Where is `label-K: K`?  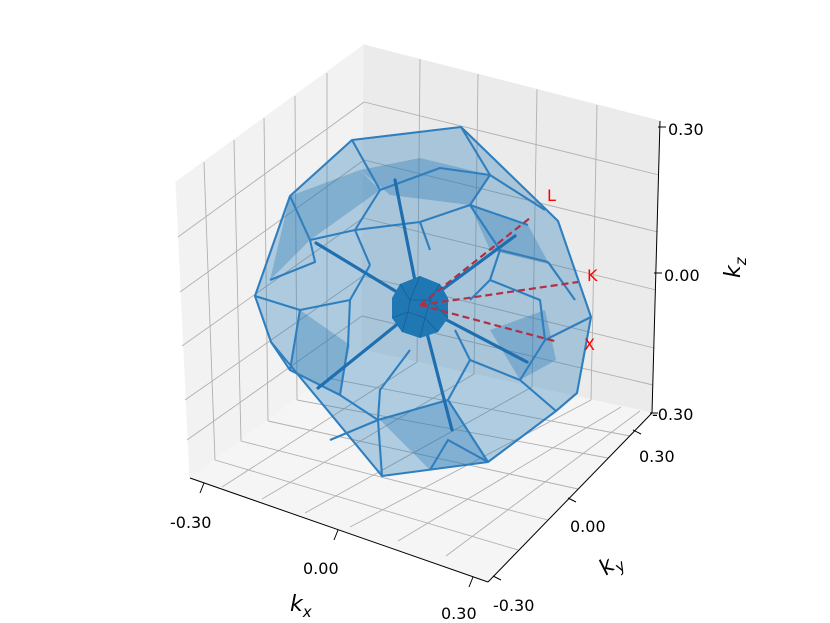
label-K: K is located at coordinates (592, 275).